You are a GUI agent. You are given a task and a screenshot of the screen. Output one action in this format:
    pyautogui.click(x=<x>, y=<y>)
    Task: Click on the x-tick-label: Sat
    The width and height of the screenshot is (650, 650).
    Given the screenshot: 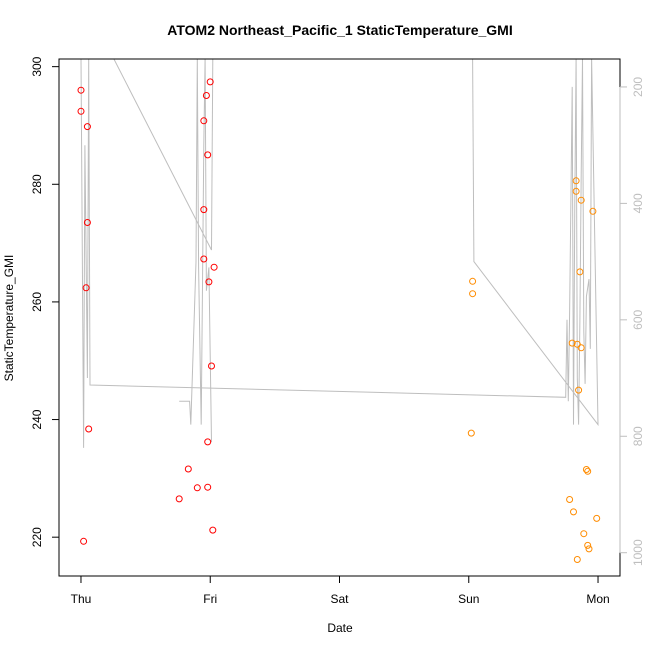 What is the action you would take?
    pyautogui.click(x=339, y=599)
    